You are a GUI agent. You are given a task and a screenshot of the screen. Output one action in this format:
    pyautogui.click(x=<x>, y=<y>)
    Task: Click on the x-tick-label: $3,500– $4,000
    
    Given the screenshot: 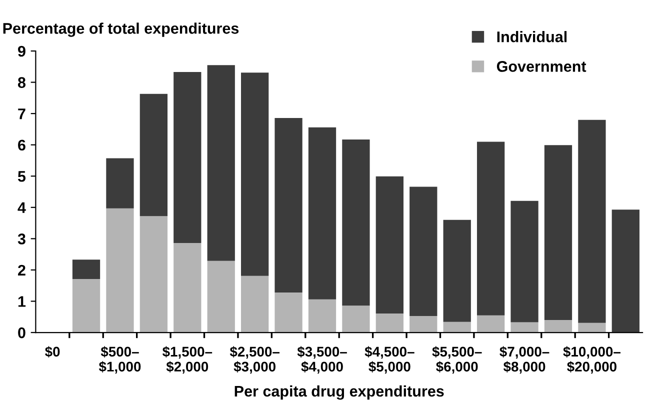 What is the action you would take?
    pyautogui.click(x=322, y=360)
    